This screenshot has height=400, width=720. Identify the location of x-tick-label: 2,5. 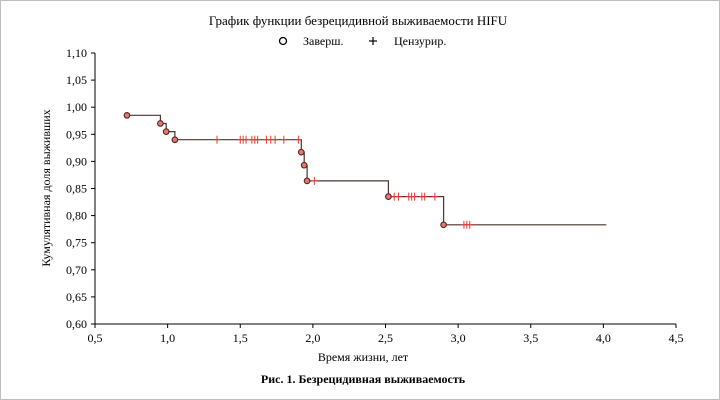
(385, 338).